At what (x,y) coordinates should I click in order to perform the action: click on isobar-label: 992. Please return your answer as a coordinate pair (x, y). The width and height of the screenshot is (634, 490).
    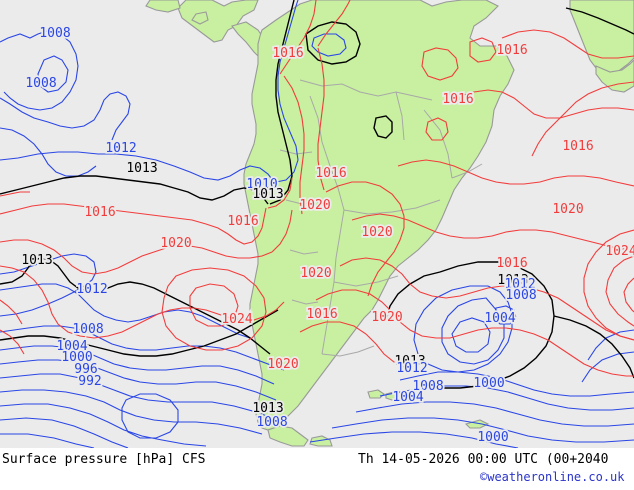
    Looking at the image, I should click on (89, 381).